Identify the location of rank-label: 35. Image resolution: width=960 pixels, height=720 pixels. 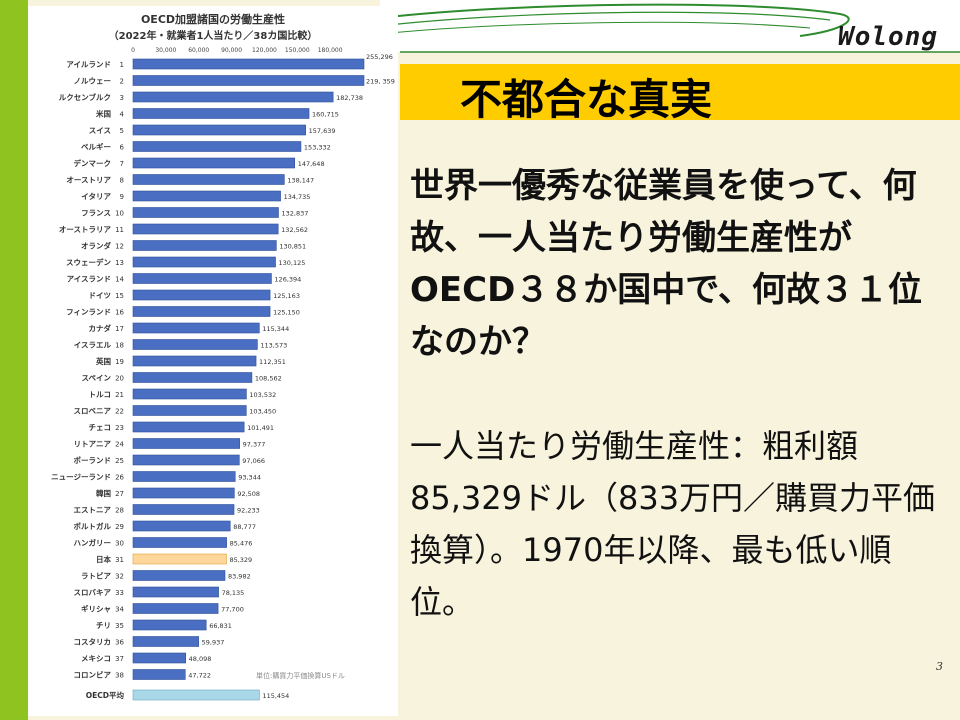
(119, 626).